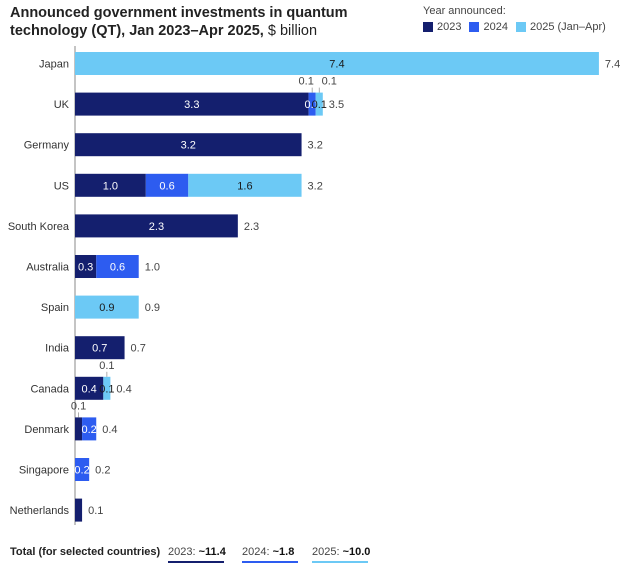  I want to click on total-label-australia: 1.0, so click(152, 268).